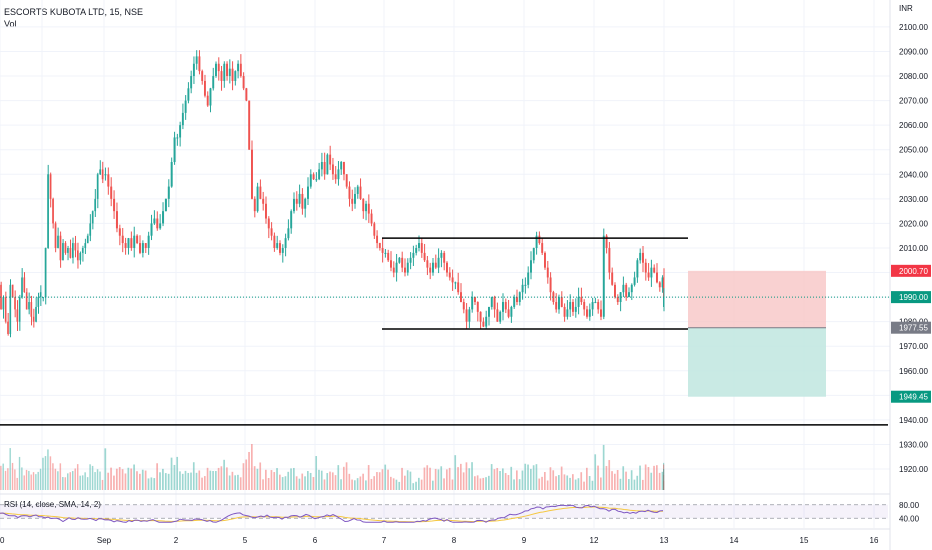  What do you see at coordinates (909, 505) in the screenshot?
I see `rsi-tick-label: 80.00` at bounding box center [909, 505].